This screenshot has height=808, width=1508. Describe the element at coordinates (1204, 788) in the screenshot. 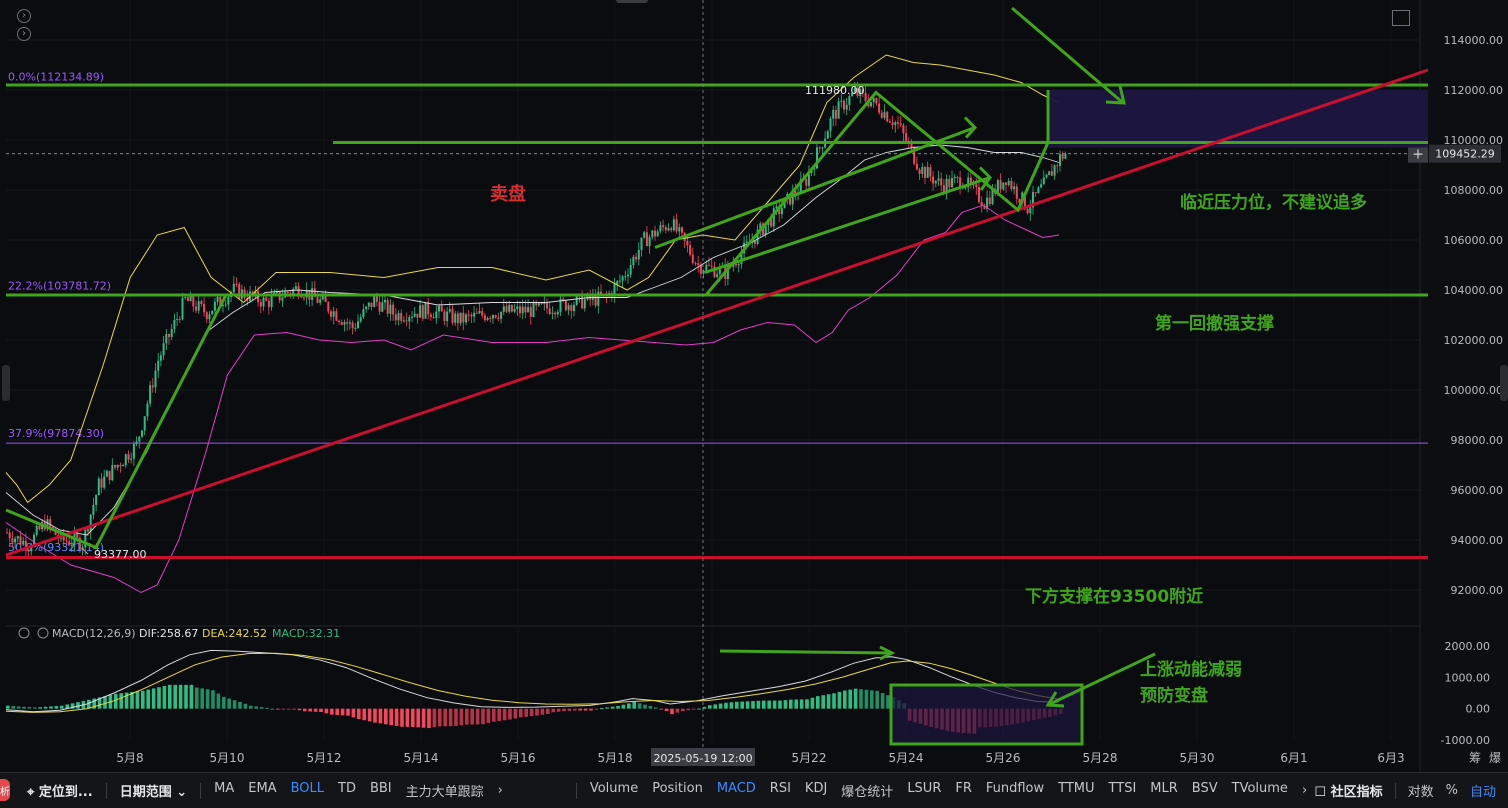

I see `sub-indicator-bsv: BSV` at that location.